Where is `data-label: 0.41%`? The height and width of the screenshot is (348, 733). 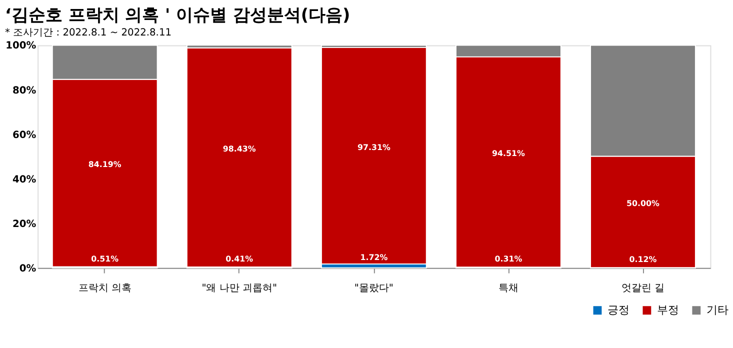
data-label: 0.41% is located at coordinates (240, 259).